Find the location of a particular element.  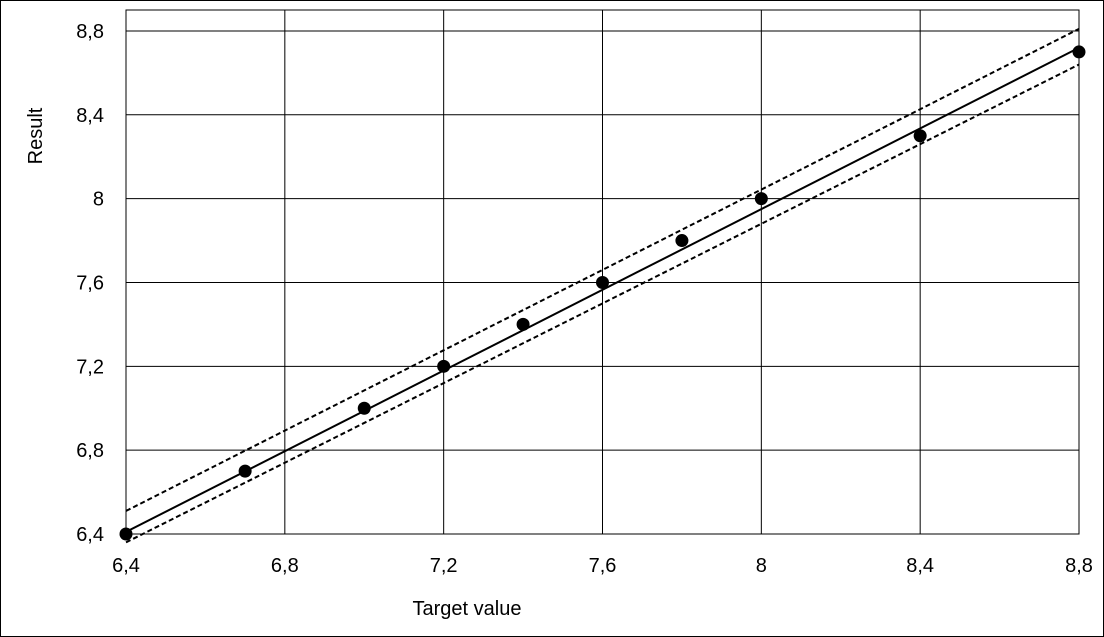

y-axis-tick-labels: 6,4 6,8 7,2 7,6 8 8,4 8,8 is located at coordinates (90, 283).